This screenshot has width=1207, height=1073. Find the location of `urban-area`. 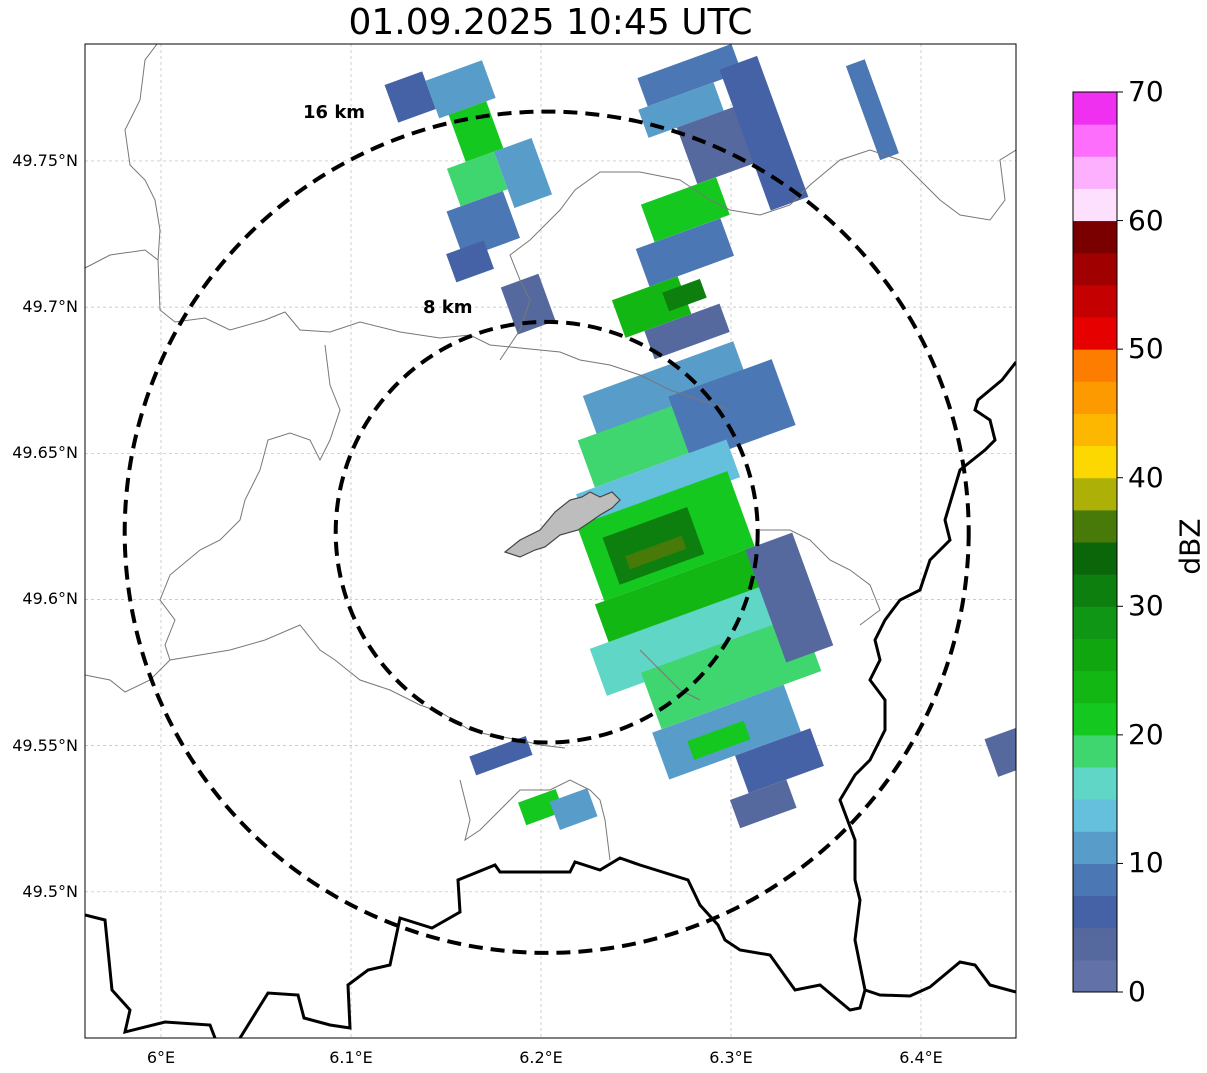

urban-area is located at coordinates (562, 524).